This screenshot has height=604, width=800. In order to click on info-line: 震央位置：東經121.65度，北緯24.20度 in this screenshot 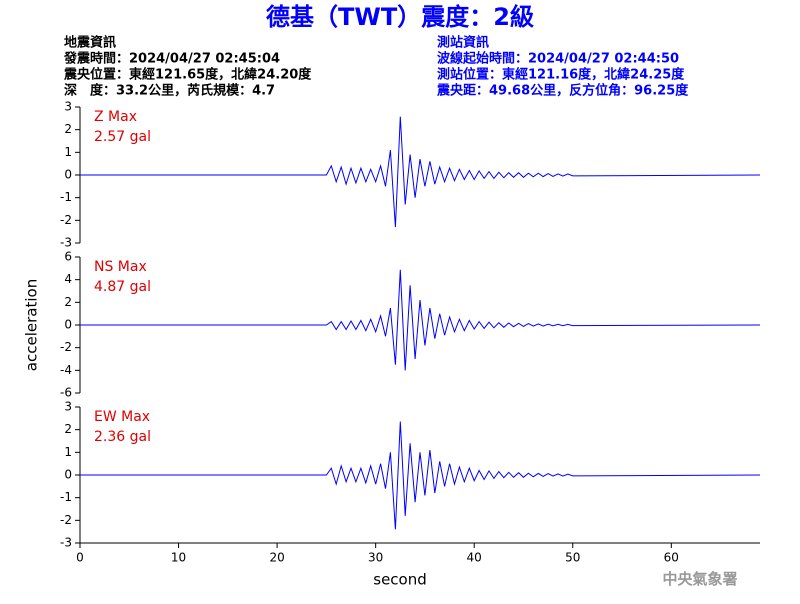, I will do `click(187, 75)`.